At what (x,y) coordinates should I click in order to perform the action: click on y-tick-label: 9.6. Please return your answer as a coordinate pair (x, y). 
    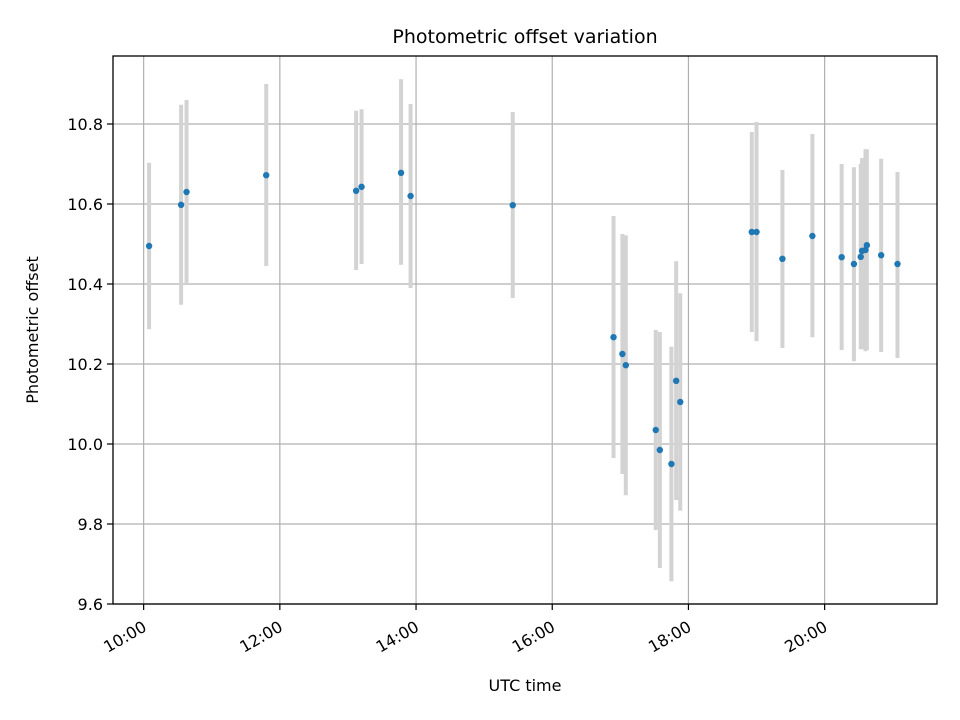
    Looking at the image, I should click on (90, 604).